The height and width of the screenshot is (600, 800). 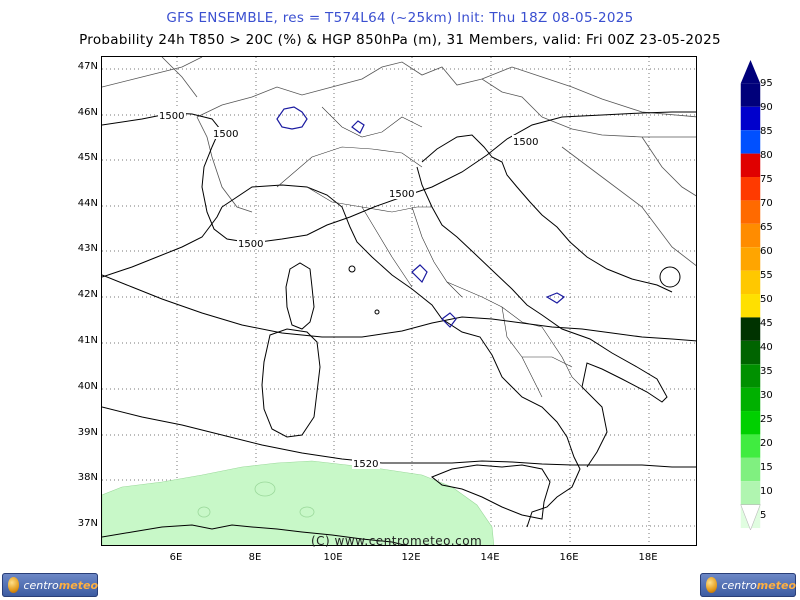 What do you see at coordinates (87, 66) in the screenshot?
I see `lat-label: 47N` at bounding box center [87, 66].